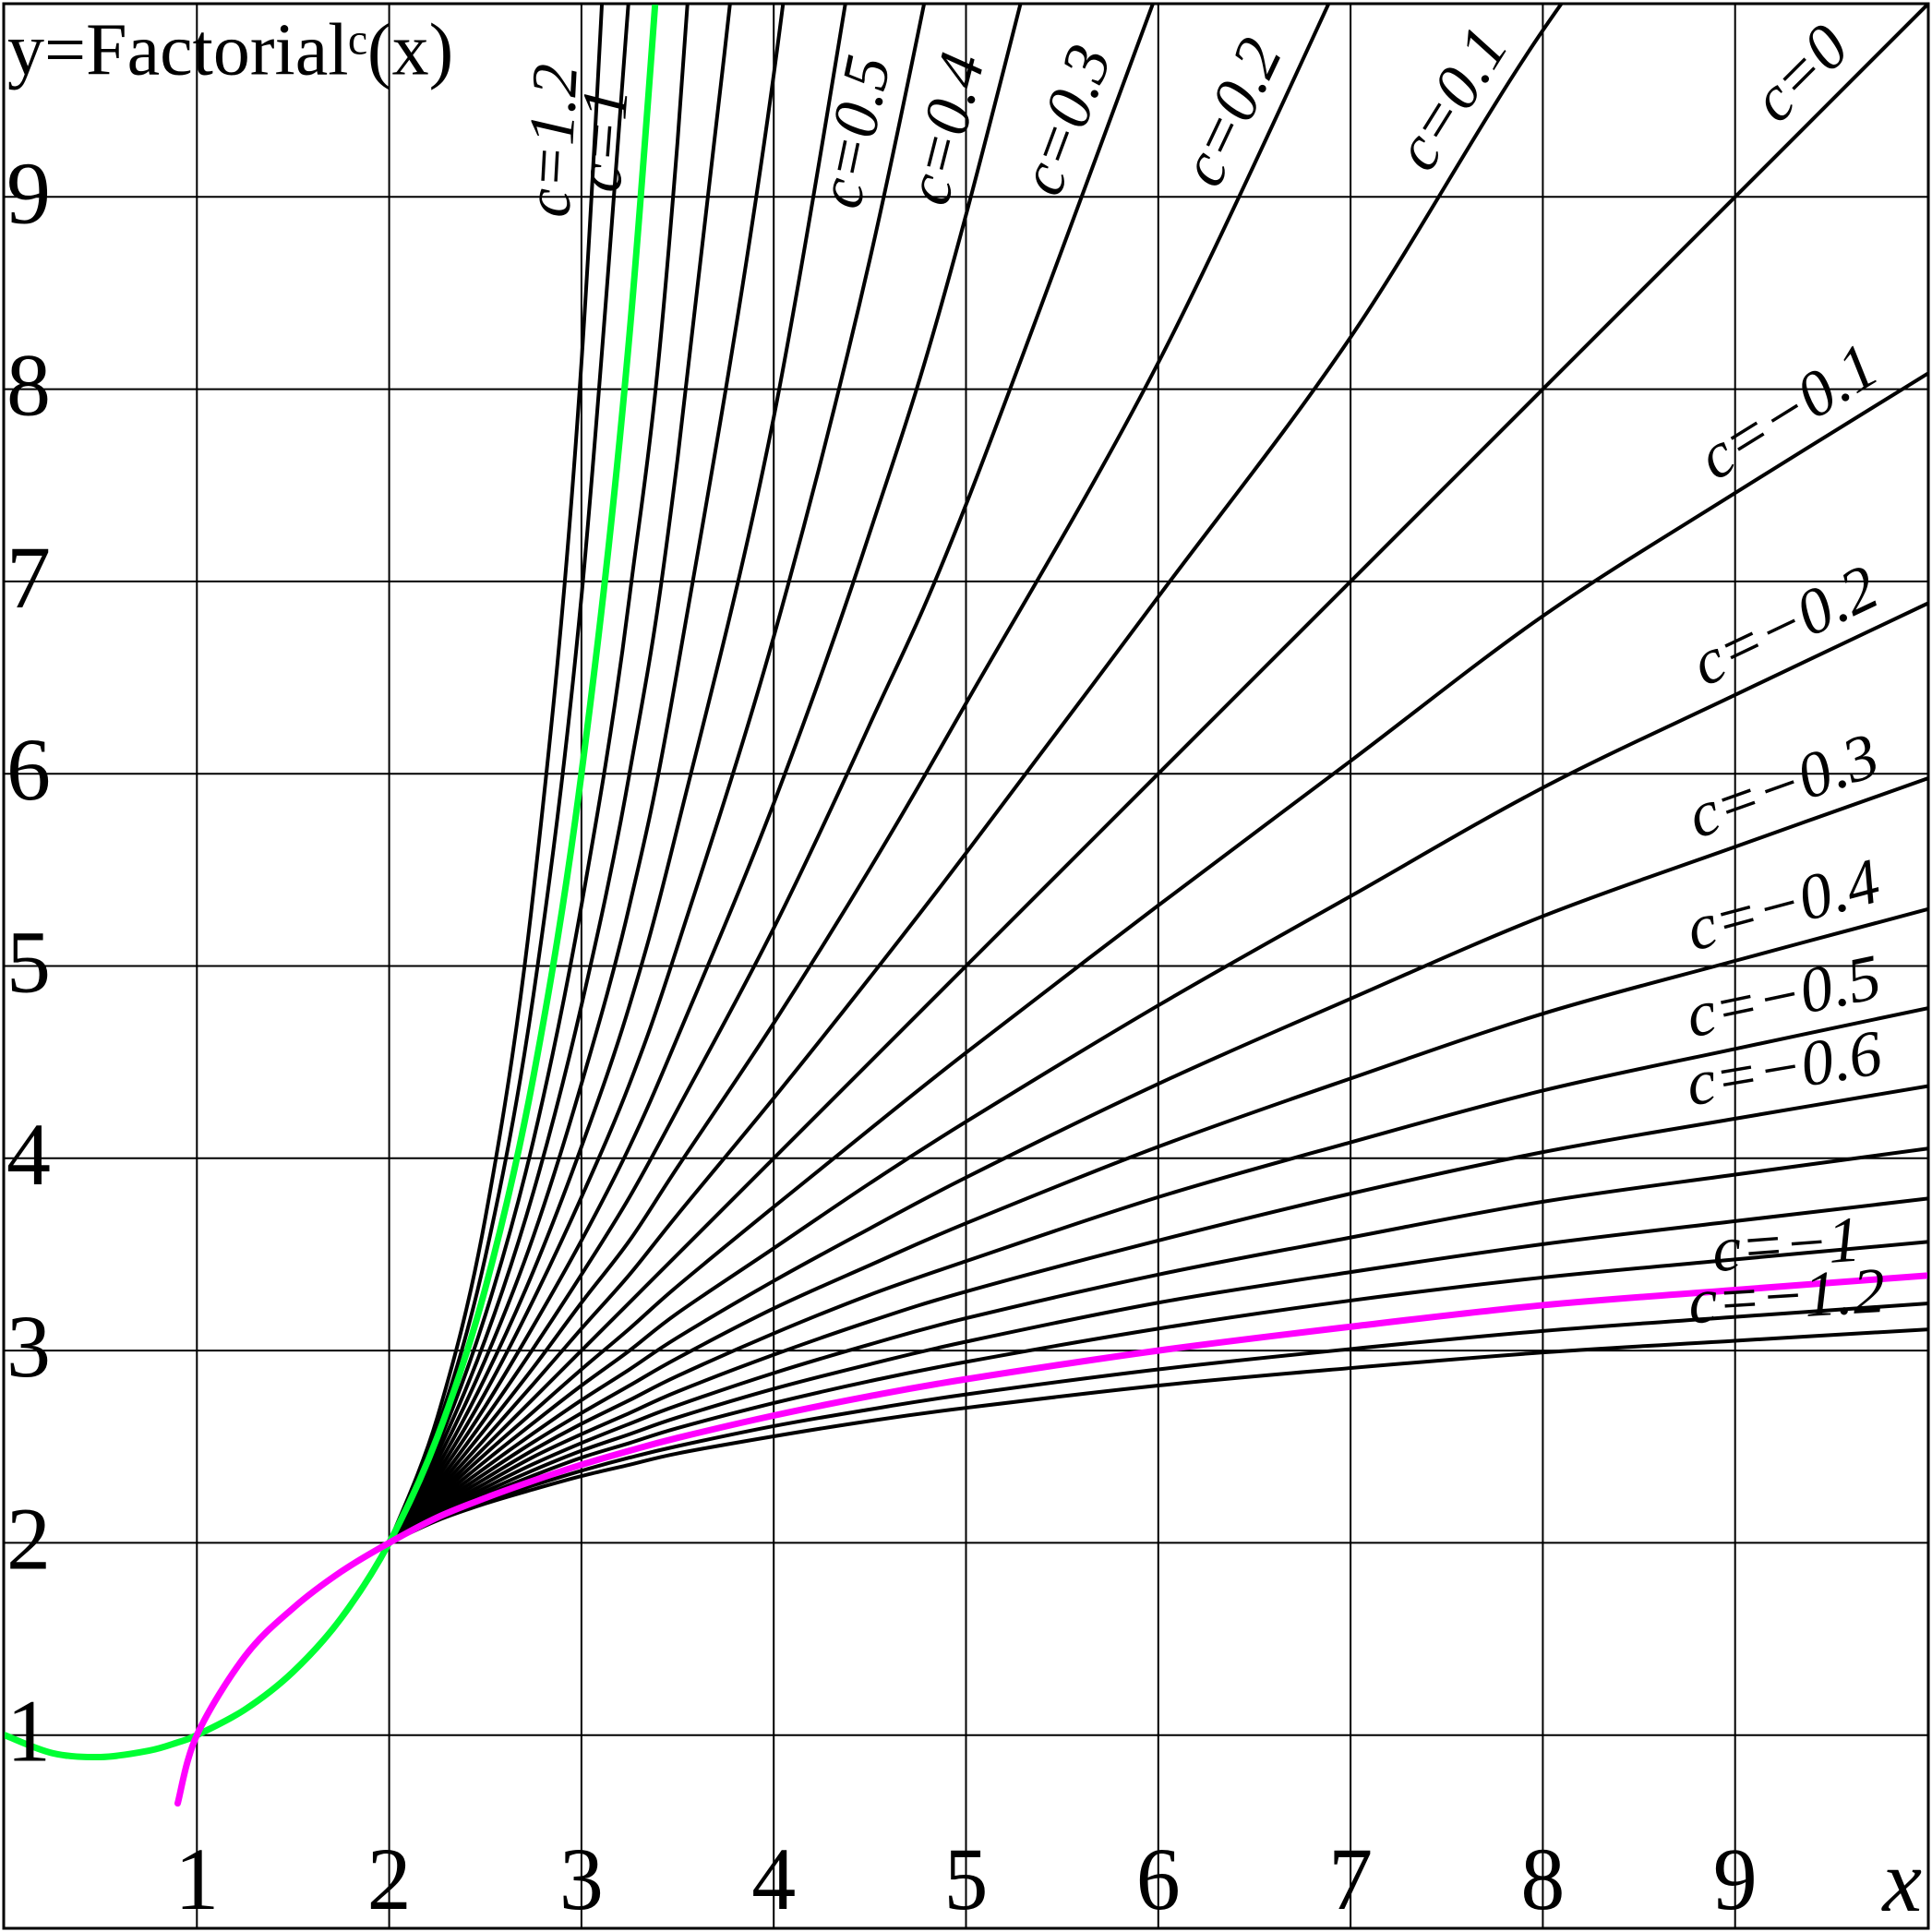 This screenshot has height=1932, width=1932. Describe the element at coordinates (581, 1879) in the screenshot. I see `x-tick-label: 3` at that location.